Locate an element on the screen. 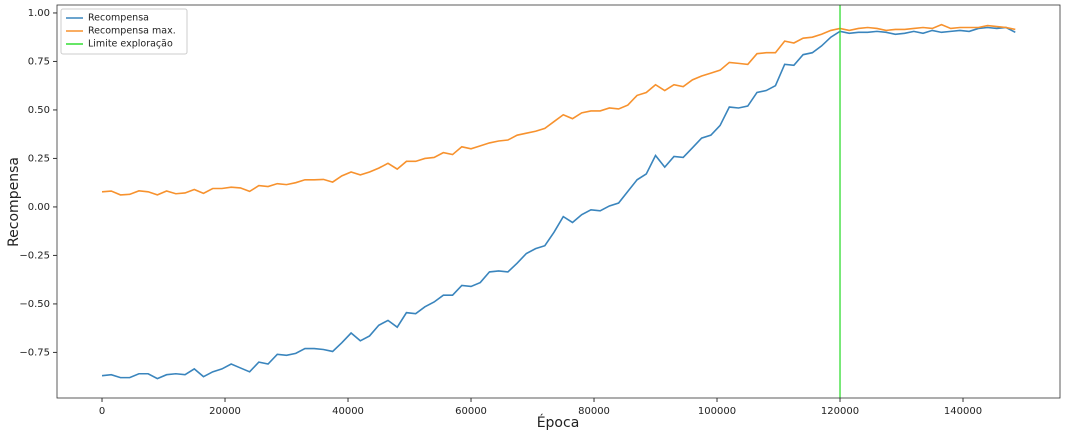 The height and width of the screenshot is (434, 1066). y-tick-label: 0.75 is located at coordinates (39, 61).